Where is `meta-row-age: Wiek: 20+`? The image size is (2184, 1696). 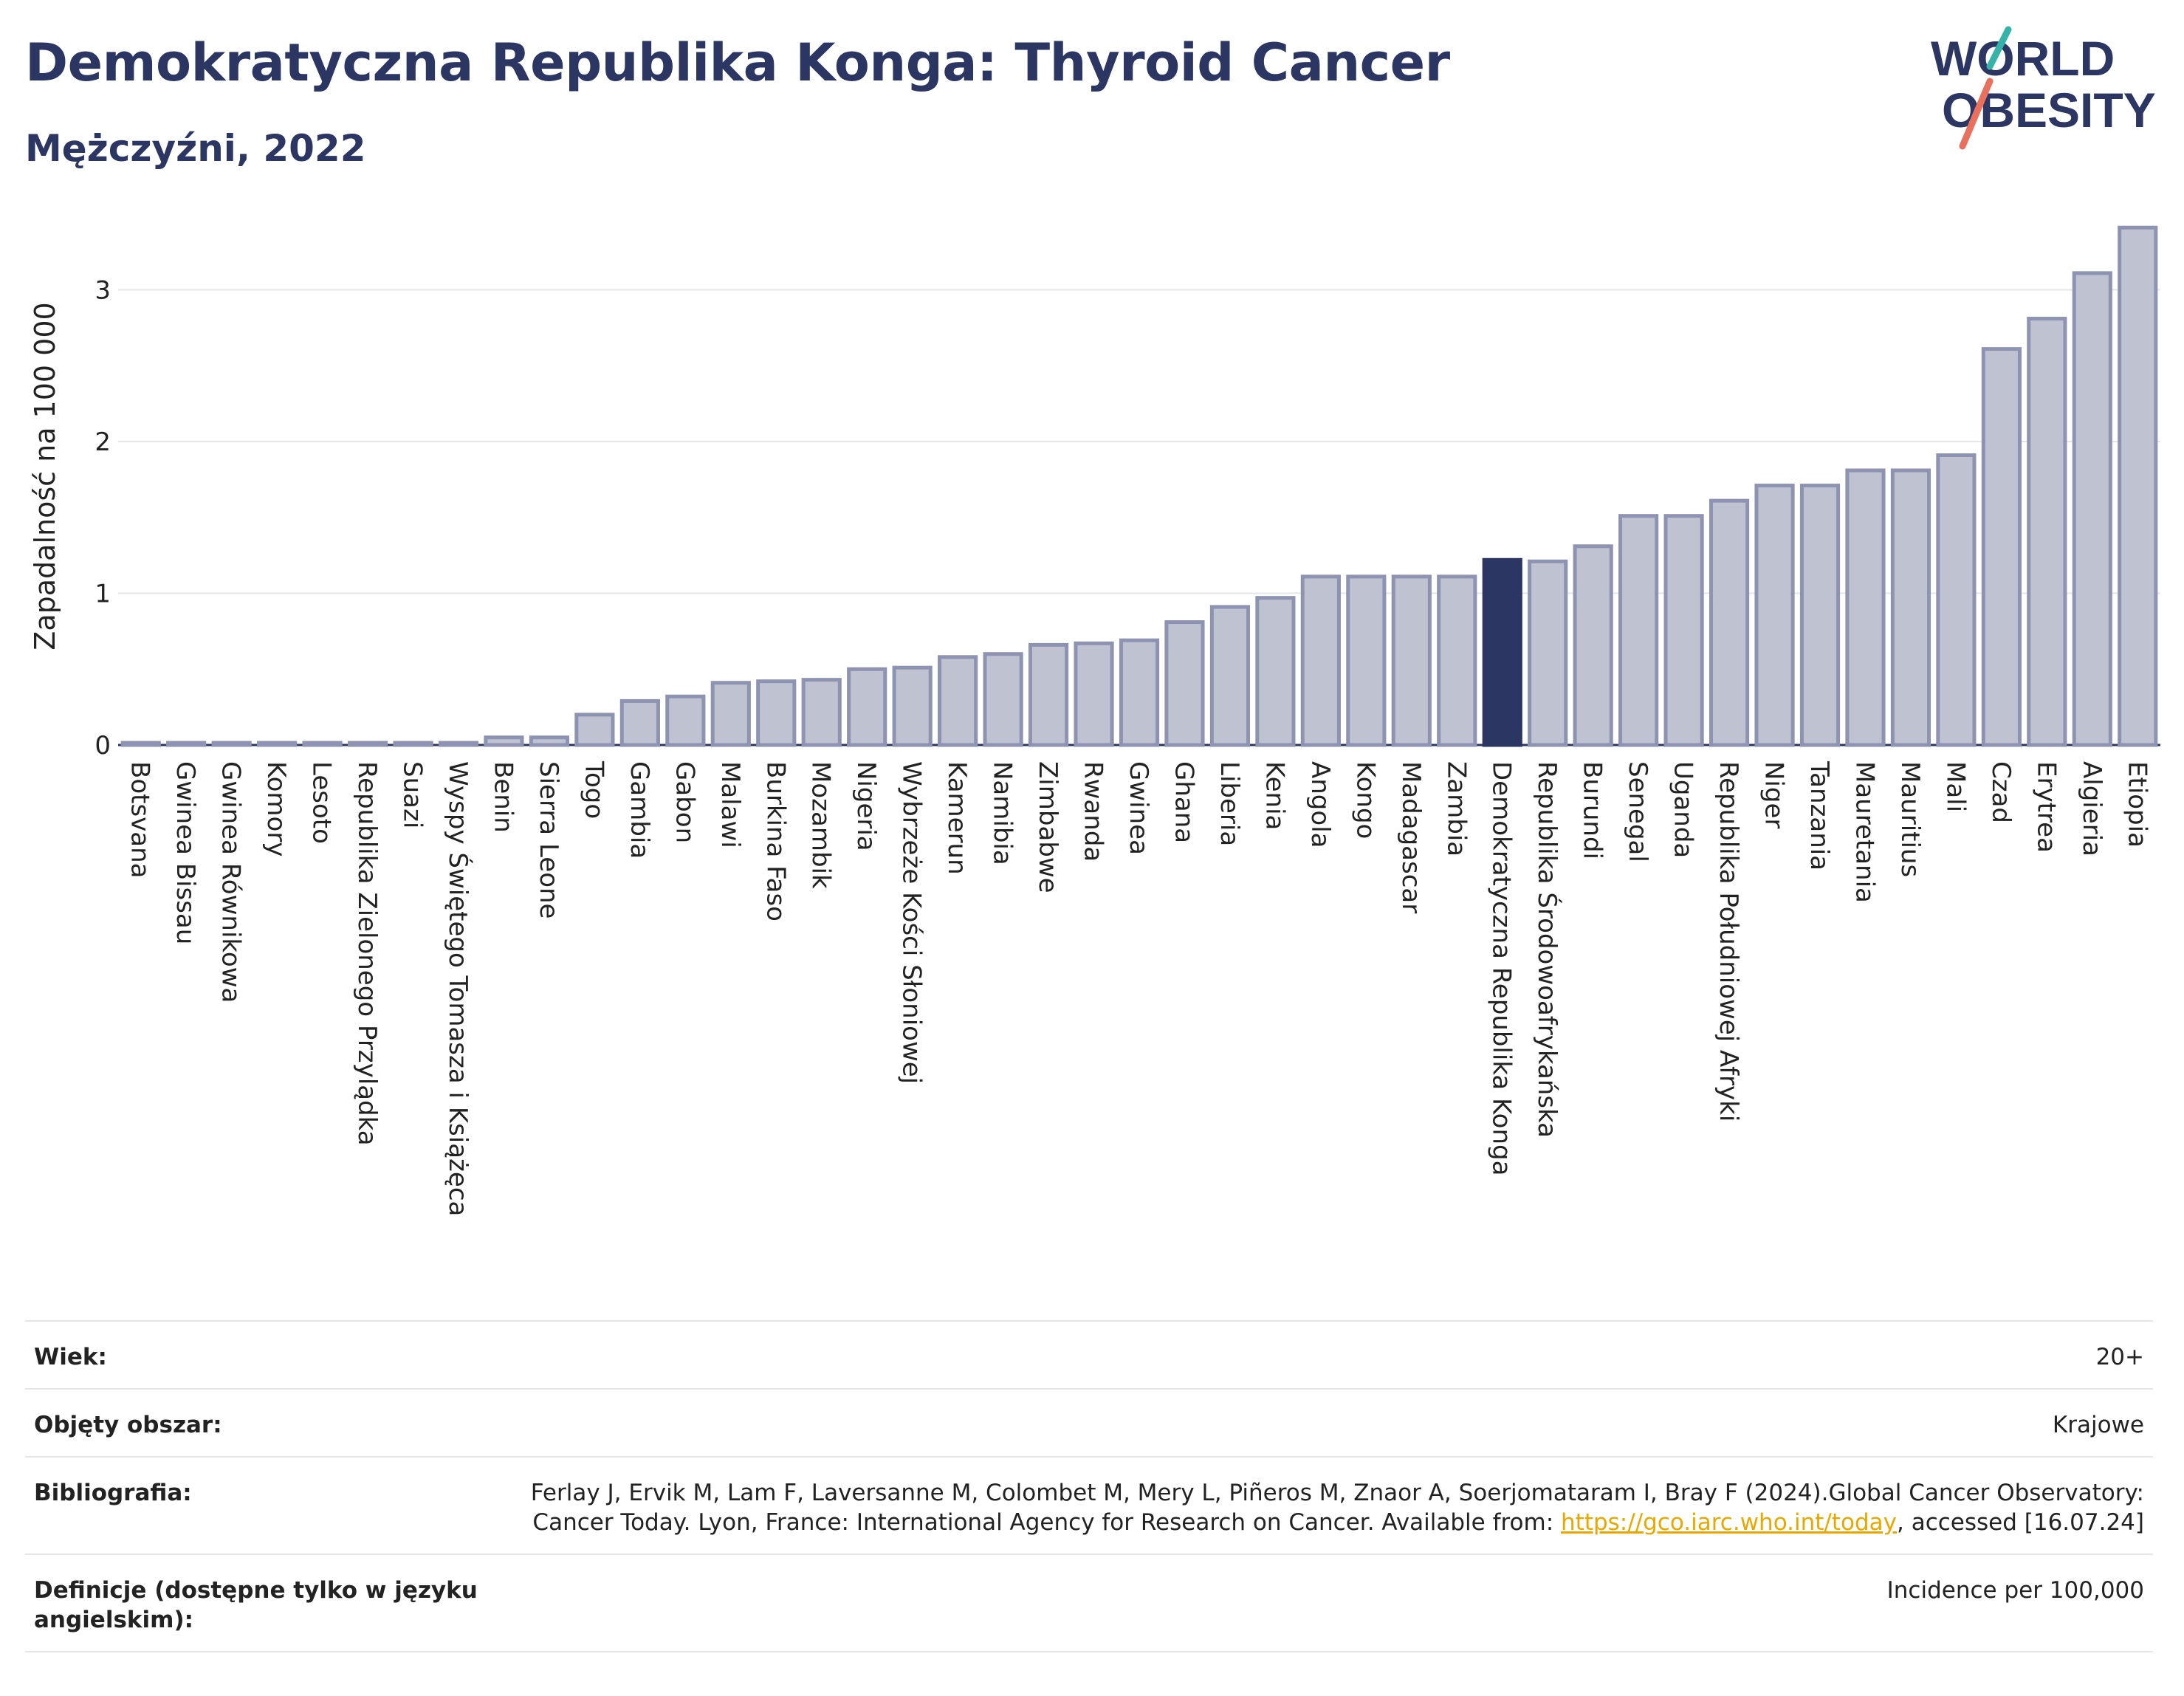
meta-row-age: Wiek: 20+ is located at coordinates (1089, 1354).